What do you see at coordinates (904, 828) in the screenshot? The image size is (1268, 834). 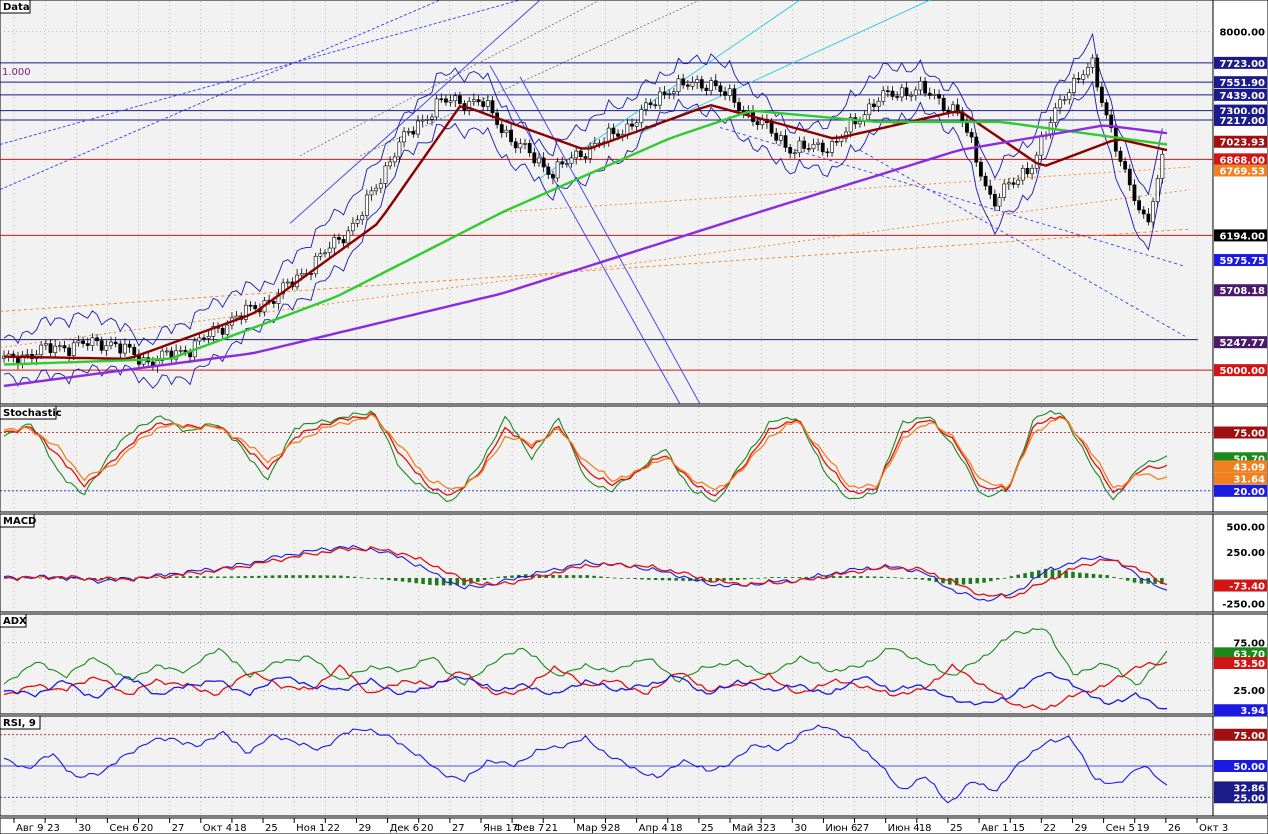 I see `x-axis-tick-label: Июн 4` at bounding box center [904, 828].